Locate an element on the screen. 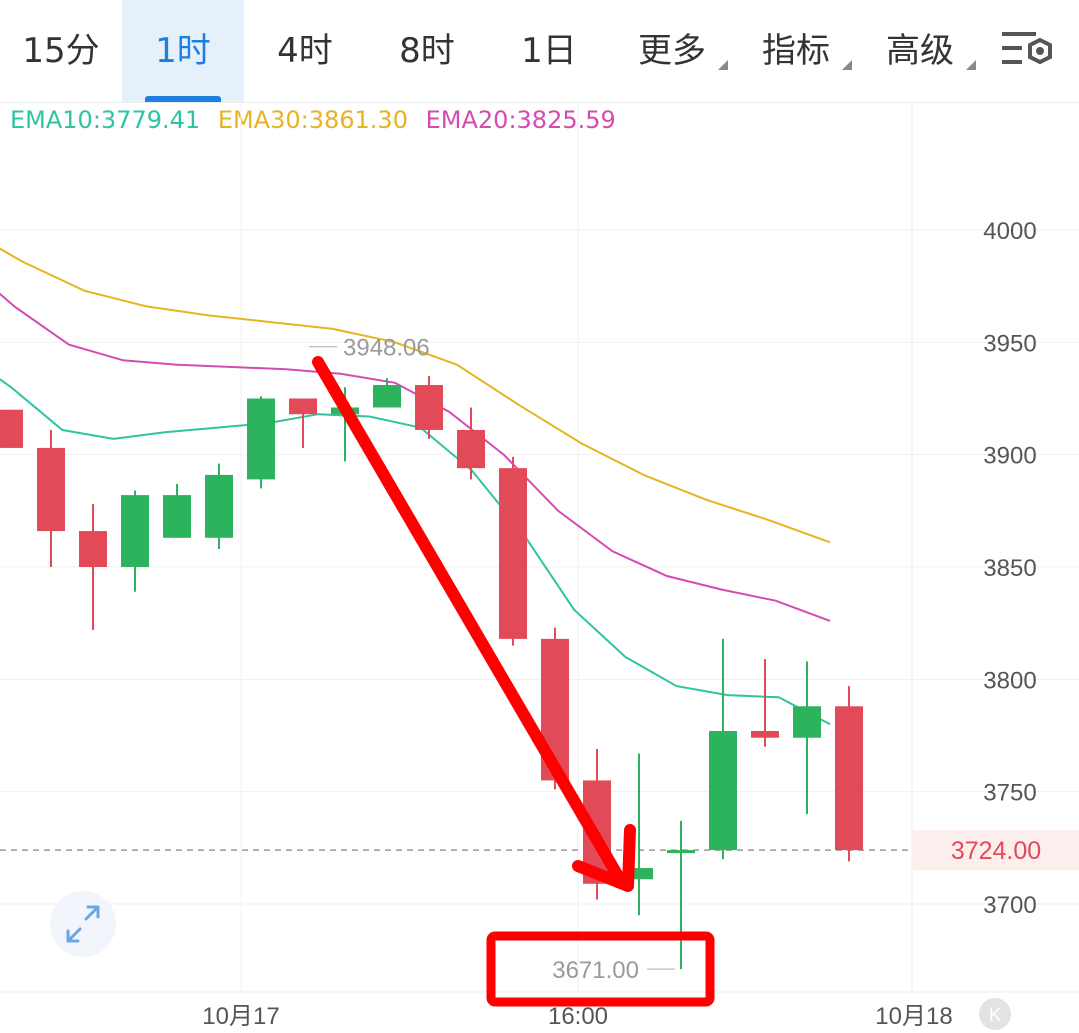  tab-1: 15分 is located at coordinates (61, 51).